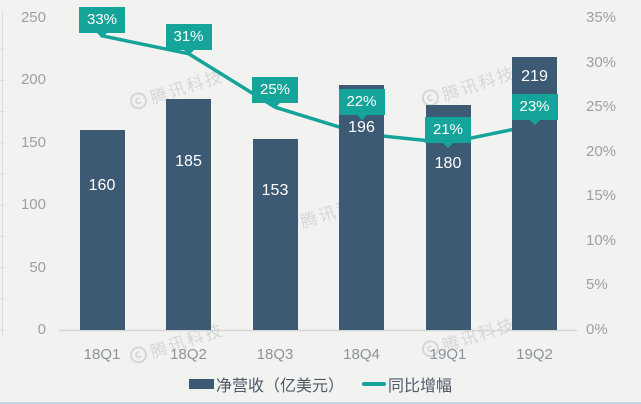 Image resolution: width=641 pixels, height=404 pixels. I want to click on bar-value-label: 196, so click(361, 127).